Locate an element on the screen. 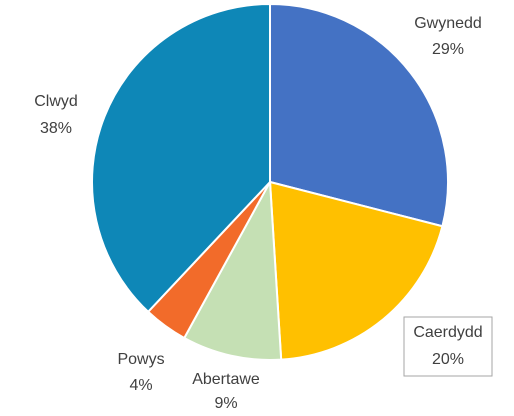 Image resolution: width=514 pixels, height=416 pixels. data-label-value: 4% is located at coordinates (140, 385).